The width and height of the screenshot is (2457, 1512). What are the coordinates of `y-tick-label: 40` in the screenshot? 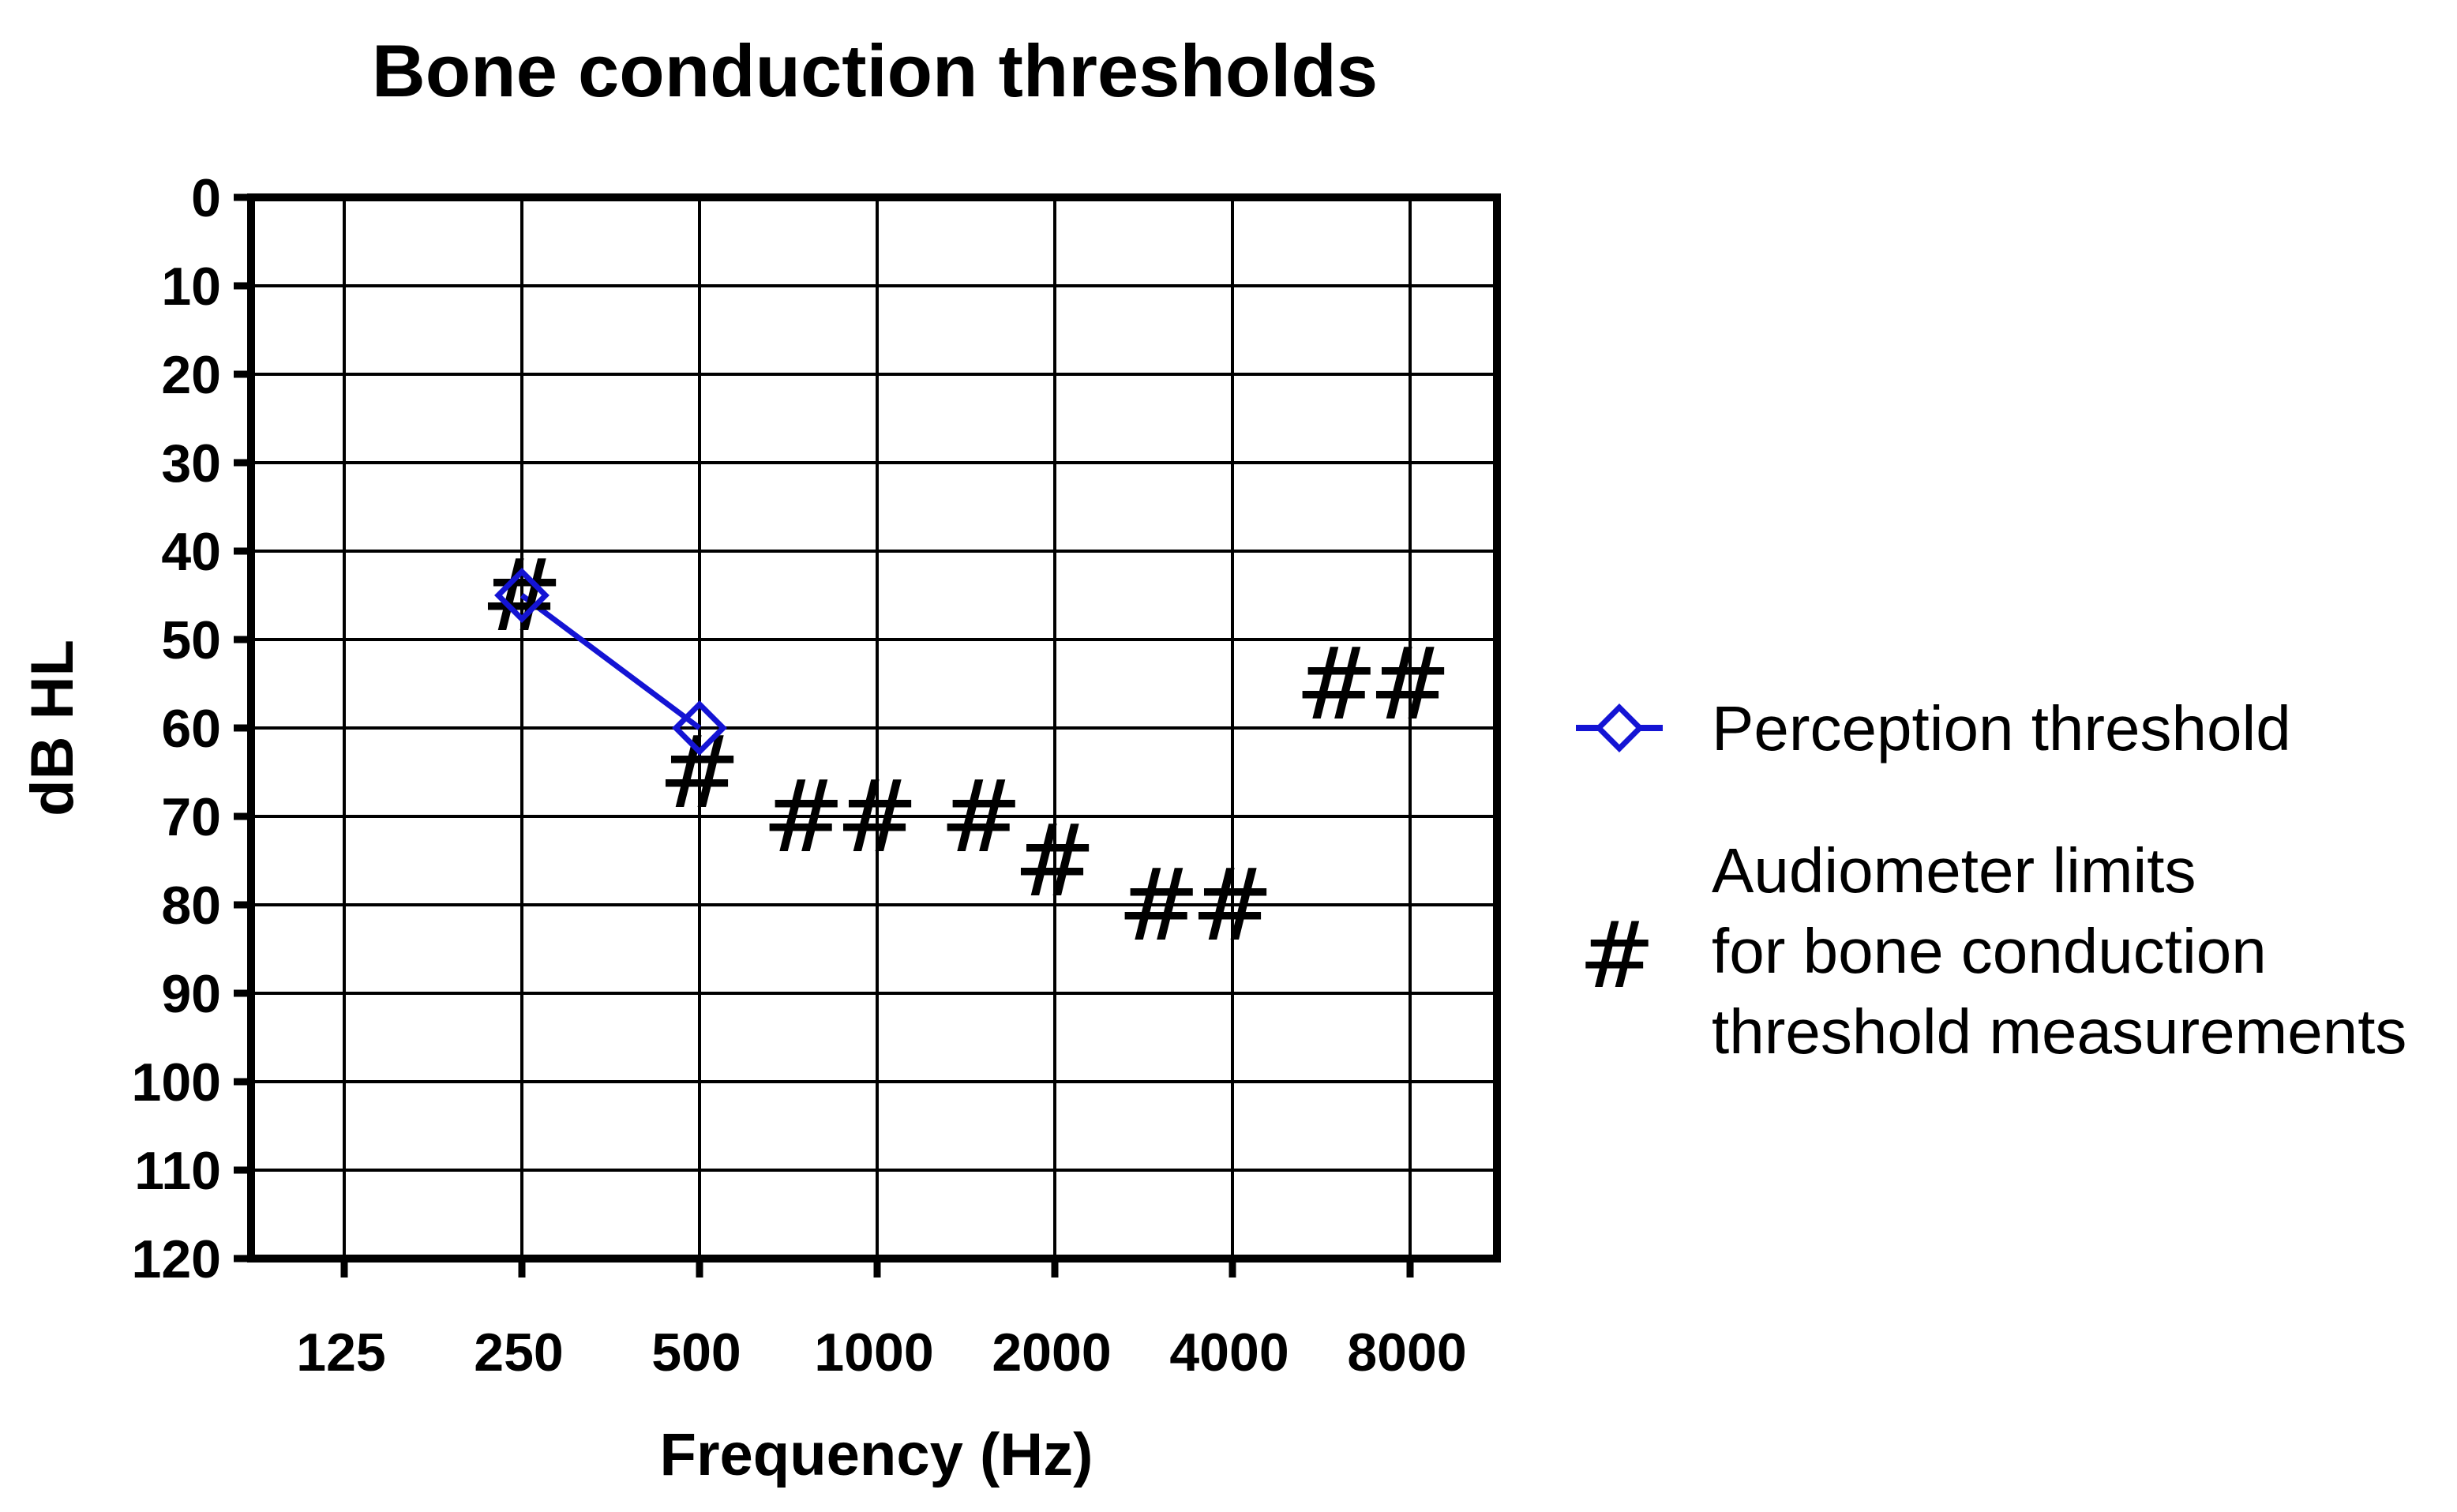 It's located at (191, 552).